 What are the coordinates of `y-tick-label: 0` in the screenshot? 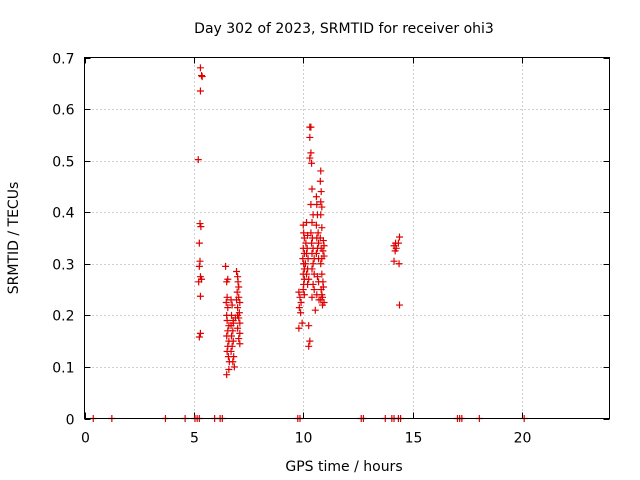 It's located at (70, 421).